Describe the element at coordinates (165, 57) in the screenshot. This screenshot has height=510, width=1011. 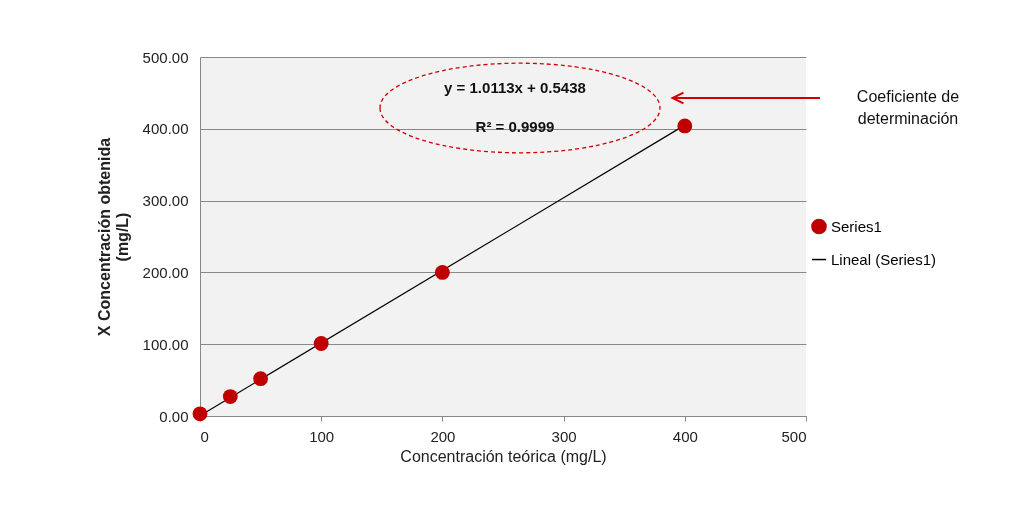
I see `y-tick-label: 500.00` at that location.